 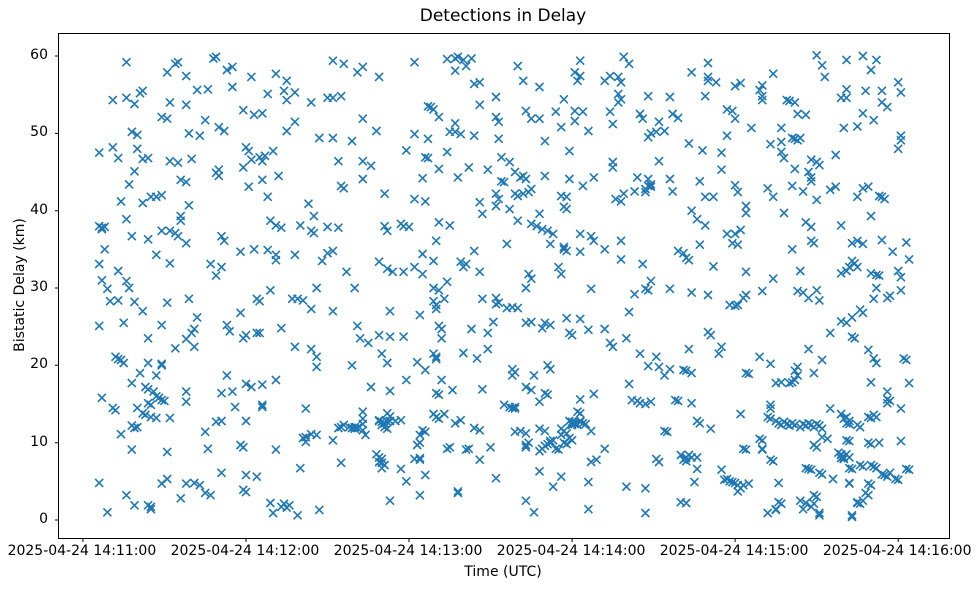 I want to click on y-tick-label: 30, so click(x=39, y=287).